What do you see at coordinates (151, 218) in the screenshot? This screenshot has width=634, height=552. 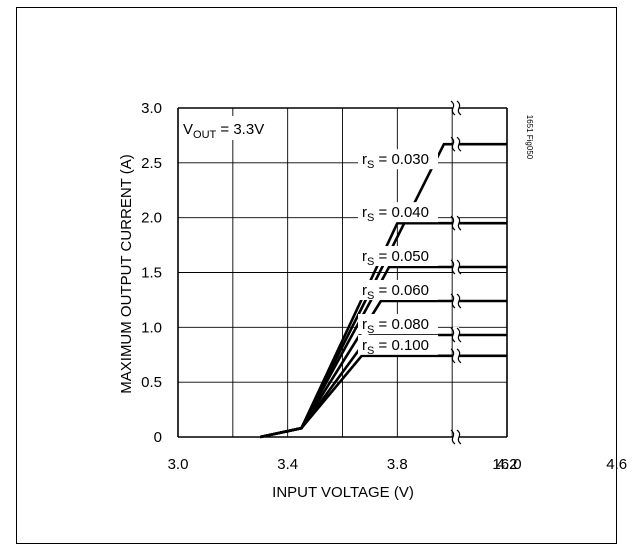 I see `y-tick-label: 2.0` at bounding box center [151, 218].